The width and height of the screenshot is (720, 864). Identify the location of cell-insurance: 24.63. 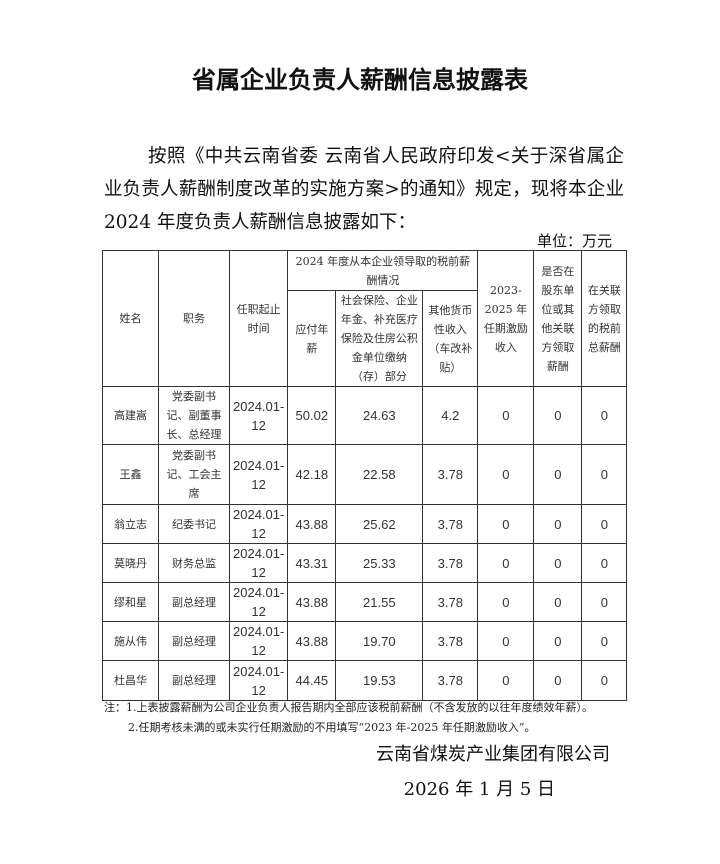
(379, 415).